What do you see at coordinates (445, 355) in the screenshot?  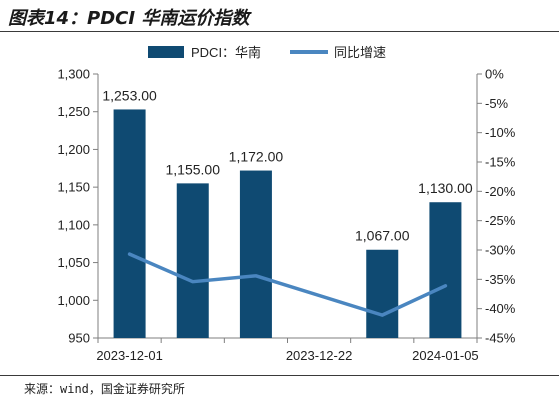 I see `x-tick-label: 2024-01-05` at bounding box center [445, 355].